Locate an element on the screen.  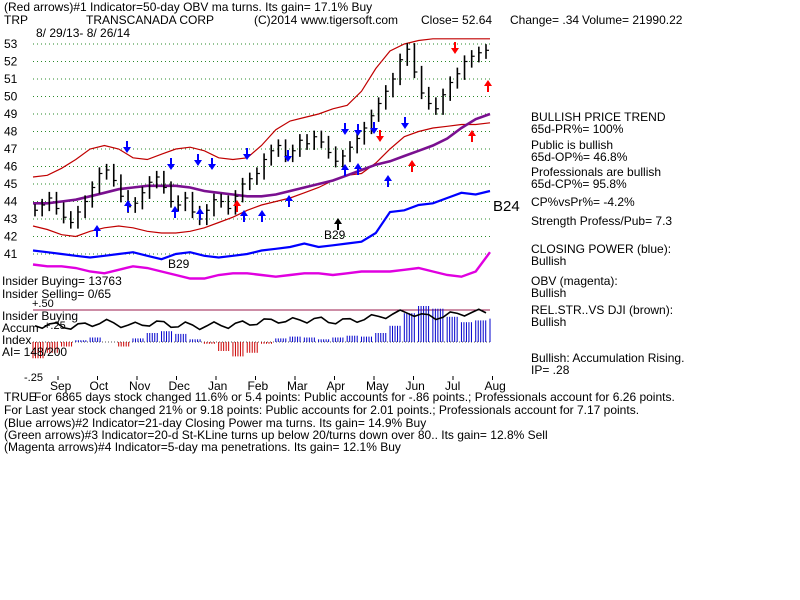
footer-true-label: TRUE is located at coordinates (20, 397).